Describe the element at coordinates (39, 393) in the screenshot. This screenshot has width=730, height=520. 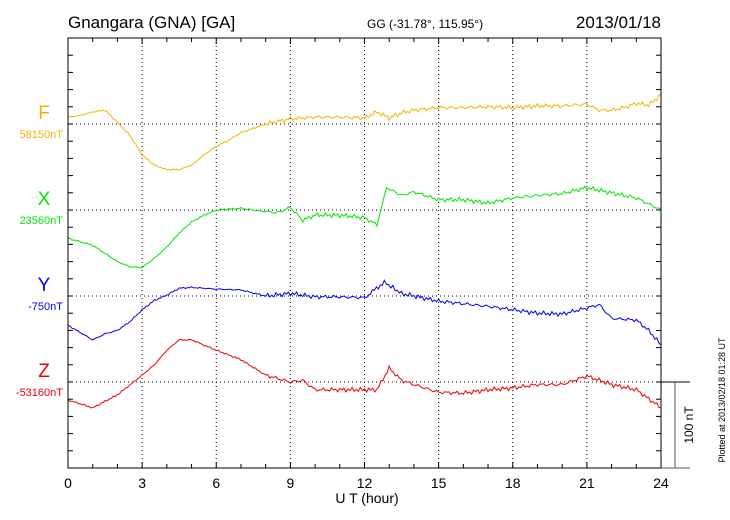
I see `series-baseline-z: -53160nT` at that location.